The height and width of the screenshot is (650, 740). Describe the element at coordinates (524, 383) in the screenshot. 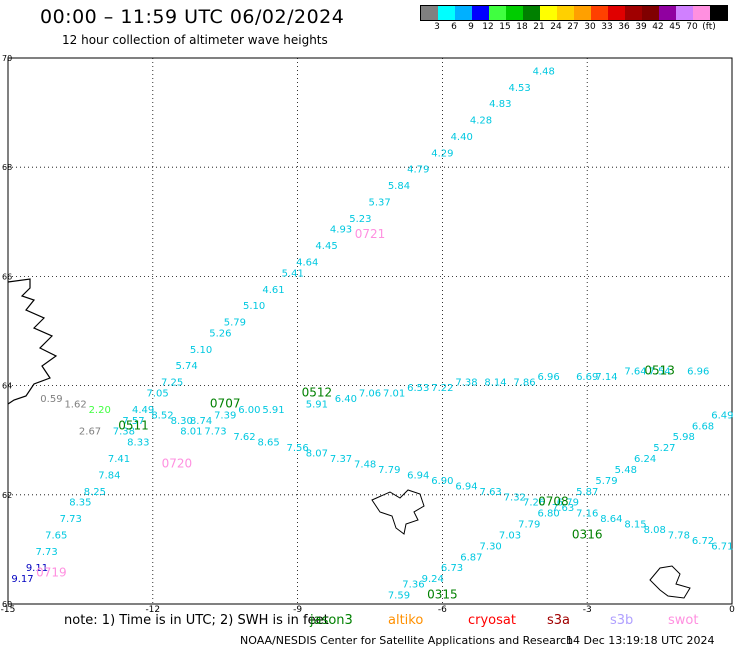

I see `wave-height-label: 7.86` at that location.